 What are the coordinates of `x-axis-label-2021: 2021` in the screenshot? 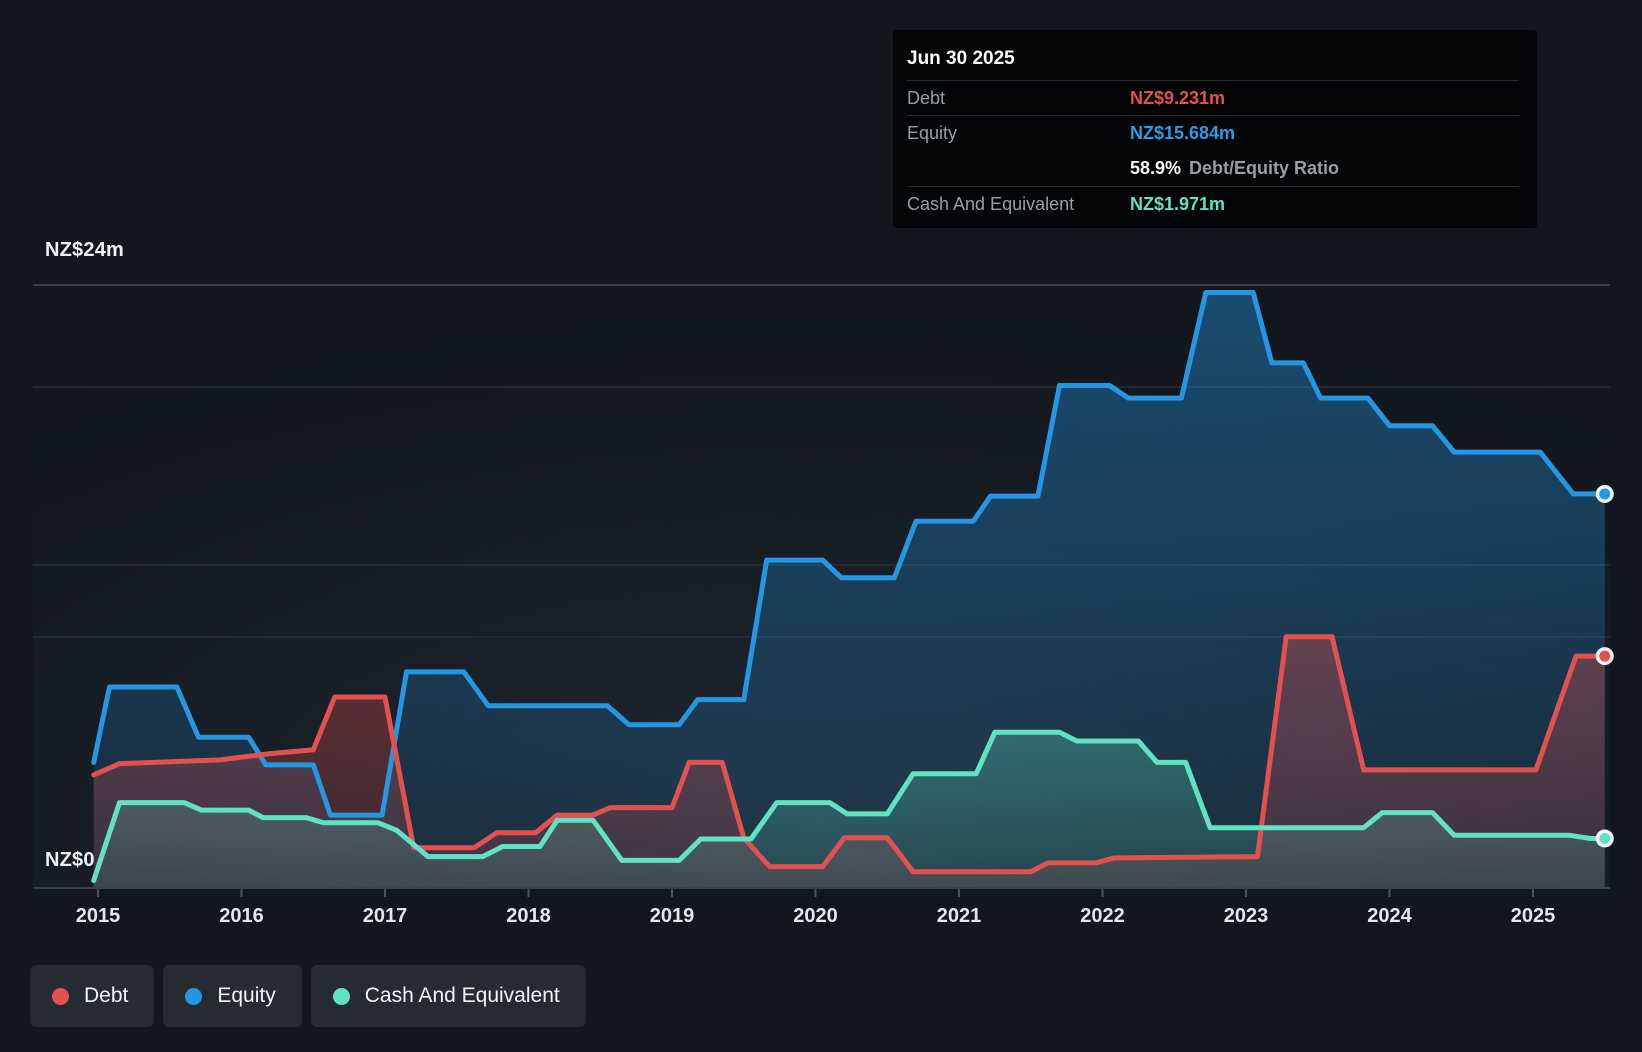 It's located at (959, 916).